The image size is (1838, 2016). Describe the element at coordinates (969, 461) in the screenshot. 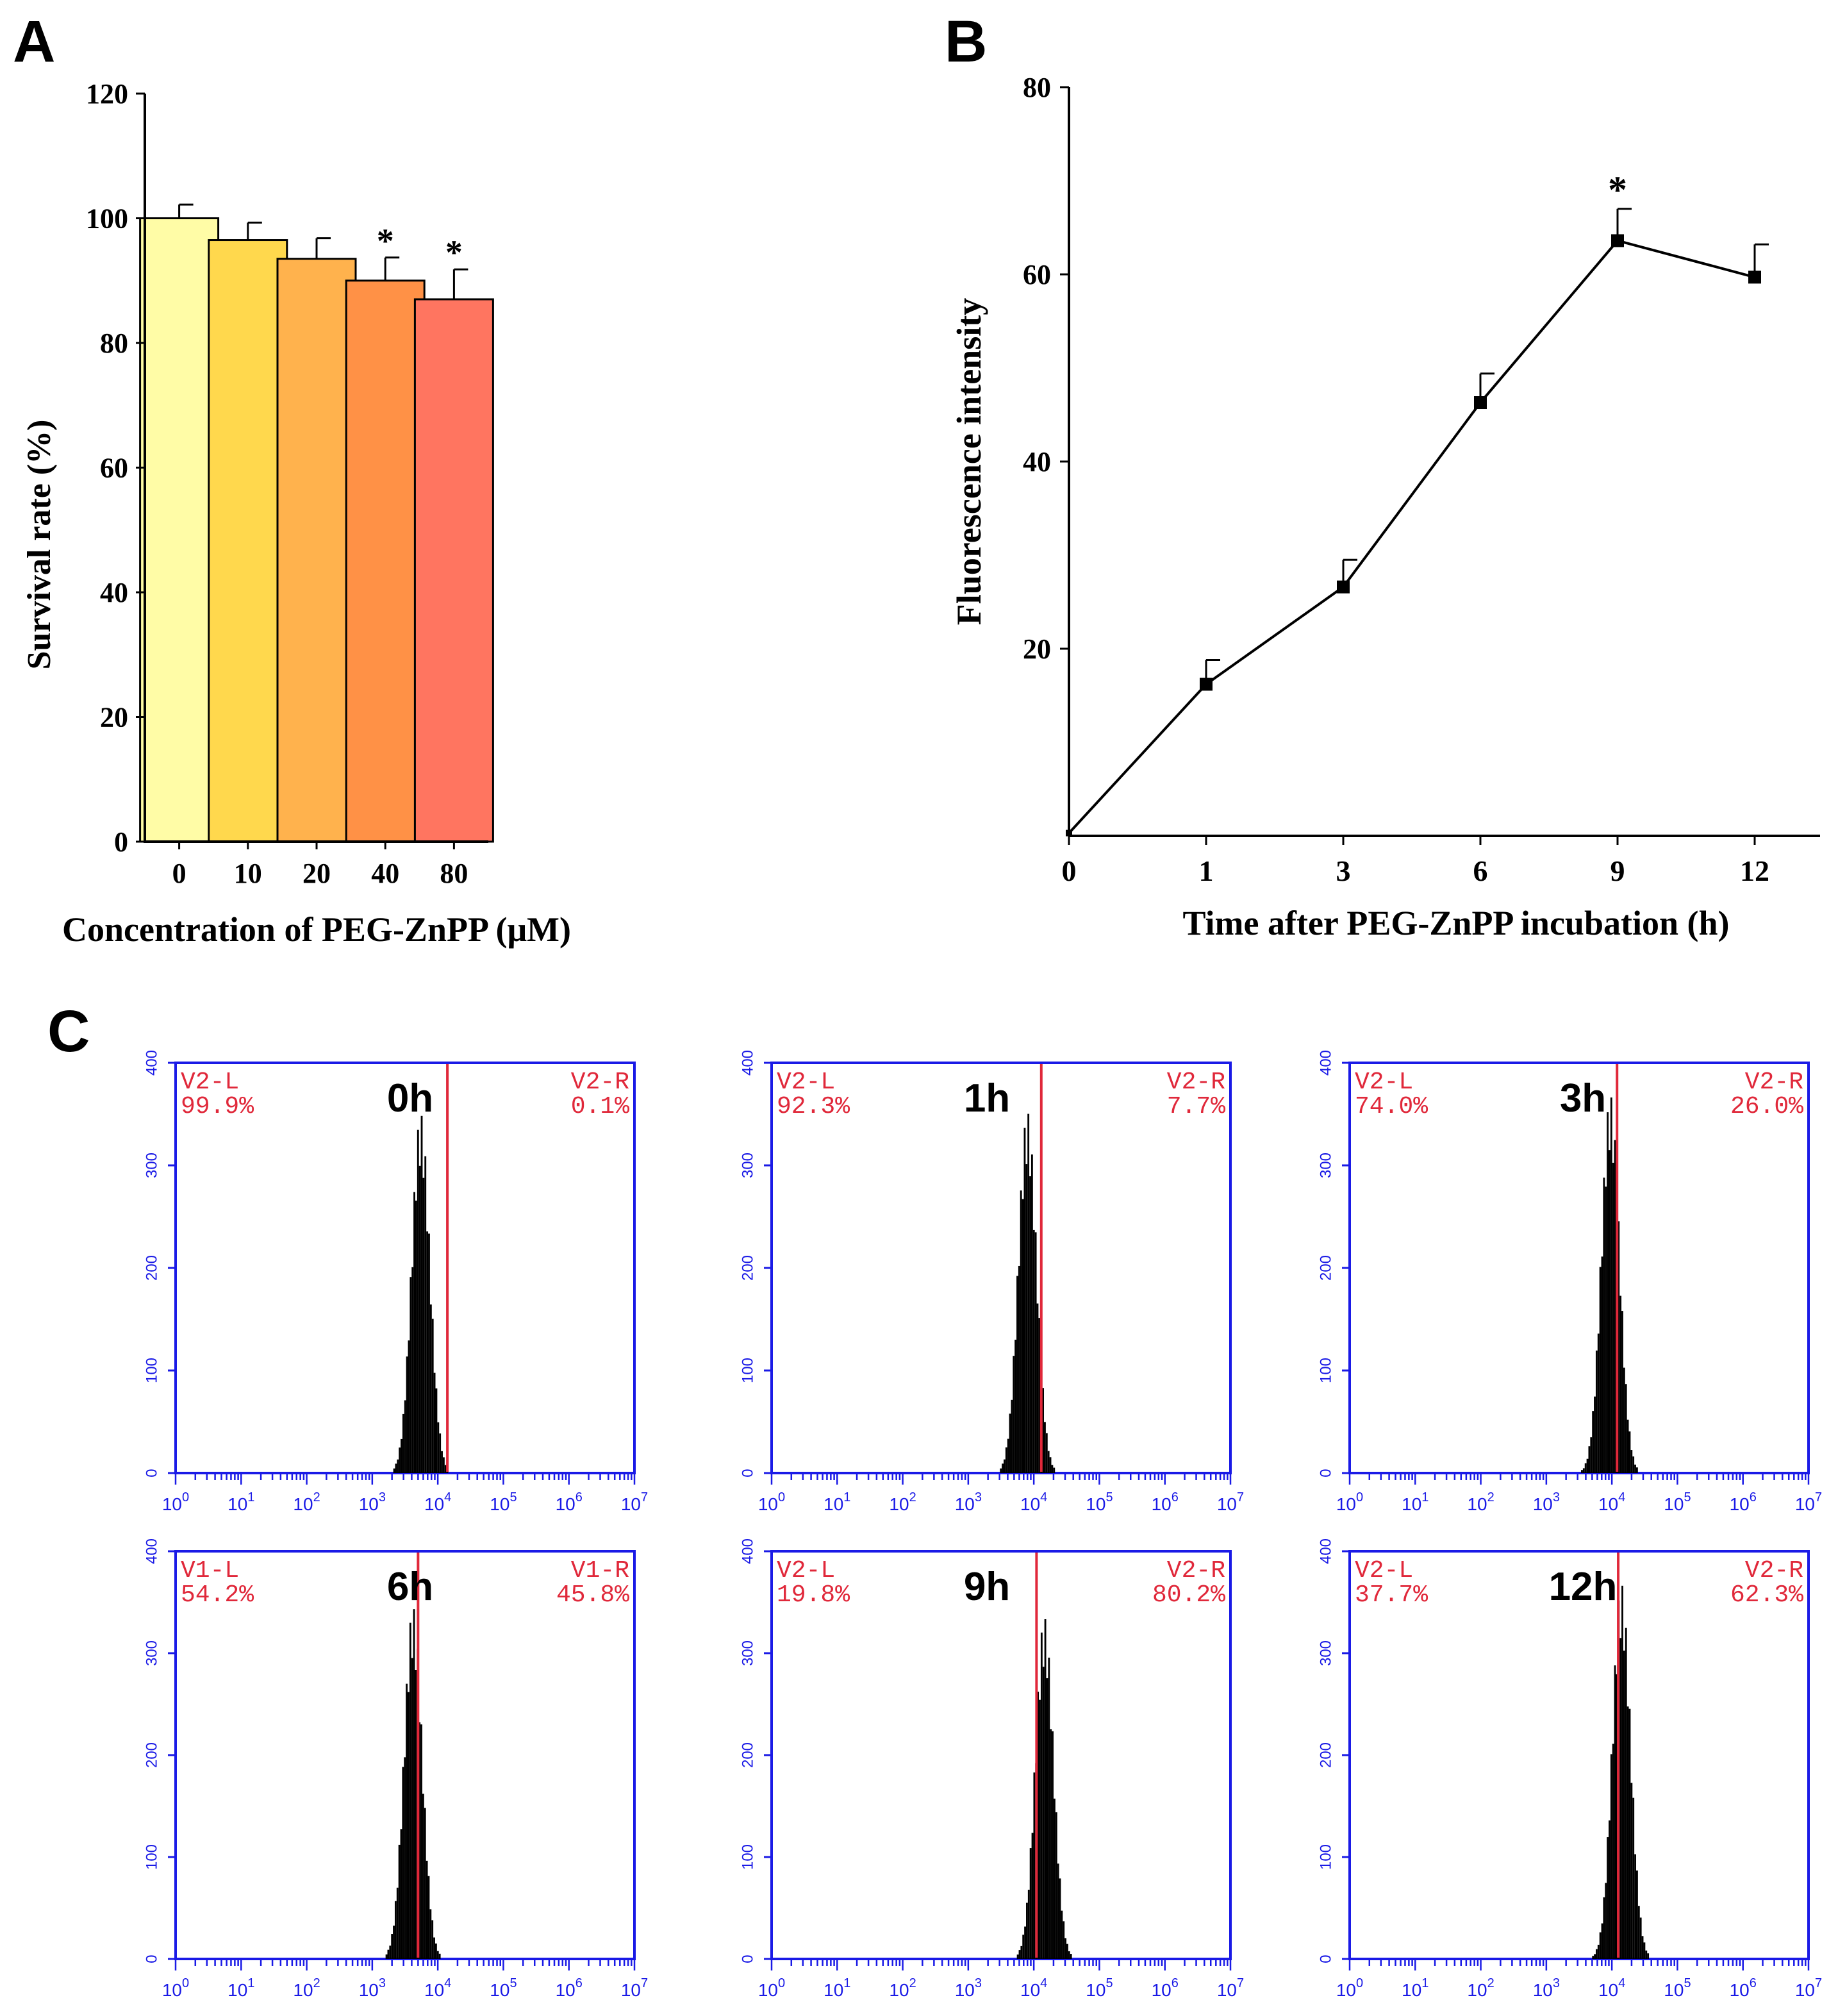

I see `y-axis-label-b: Fluorescence intensity` at that location.